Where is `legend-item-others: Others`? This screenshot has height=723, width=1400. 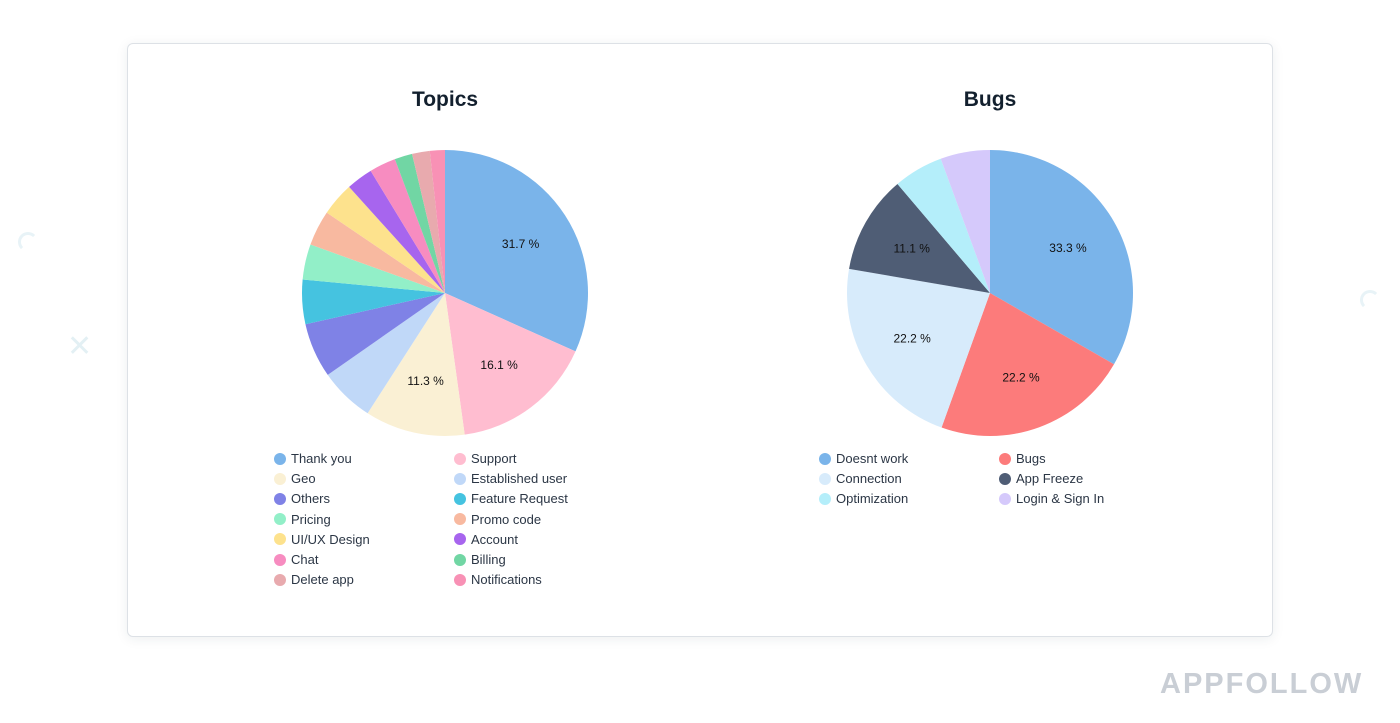 legend-item-others: Others is located at coordinates (302, 498).